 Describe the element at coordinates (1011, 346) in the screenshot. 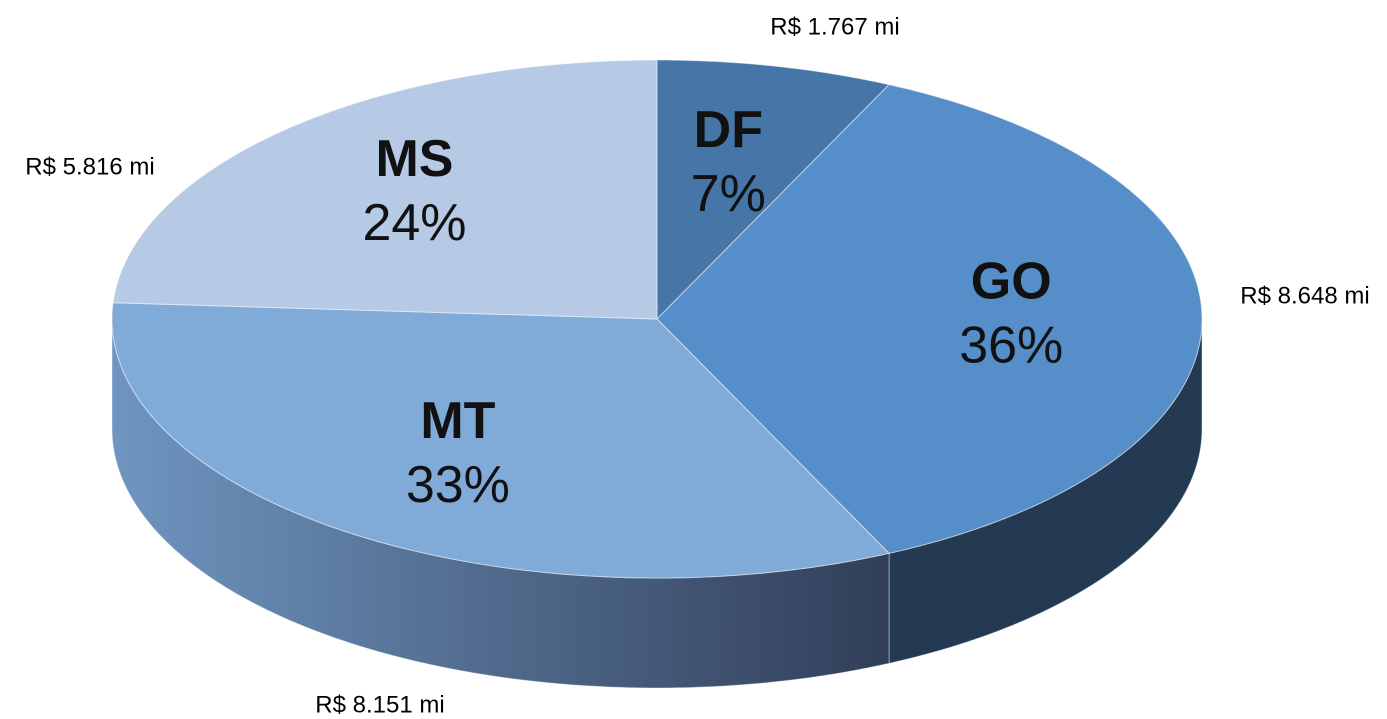

I see `slice-percent: 36%` at that location.